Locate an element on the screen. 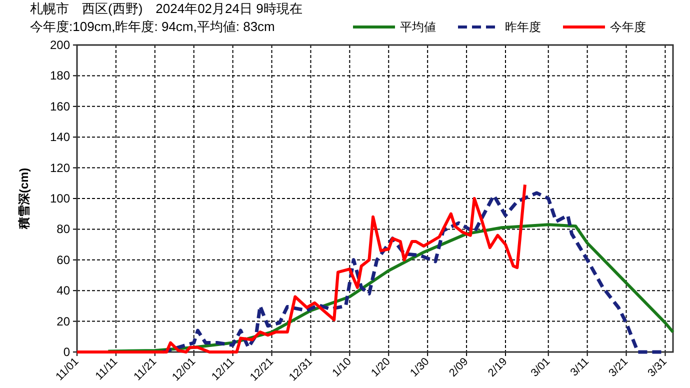  x-tick-label: 3/21 is located at coordinates (618, 368).